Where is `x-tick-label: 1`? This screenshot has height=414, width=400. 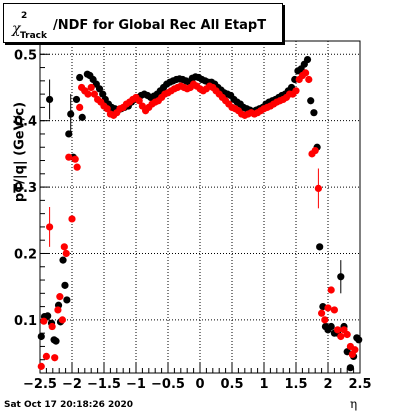
x-tick-label: 1 is located at coordinates (263, 384).